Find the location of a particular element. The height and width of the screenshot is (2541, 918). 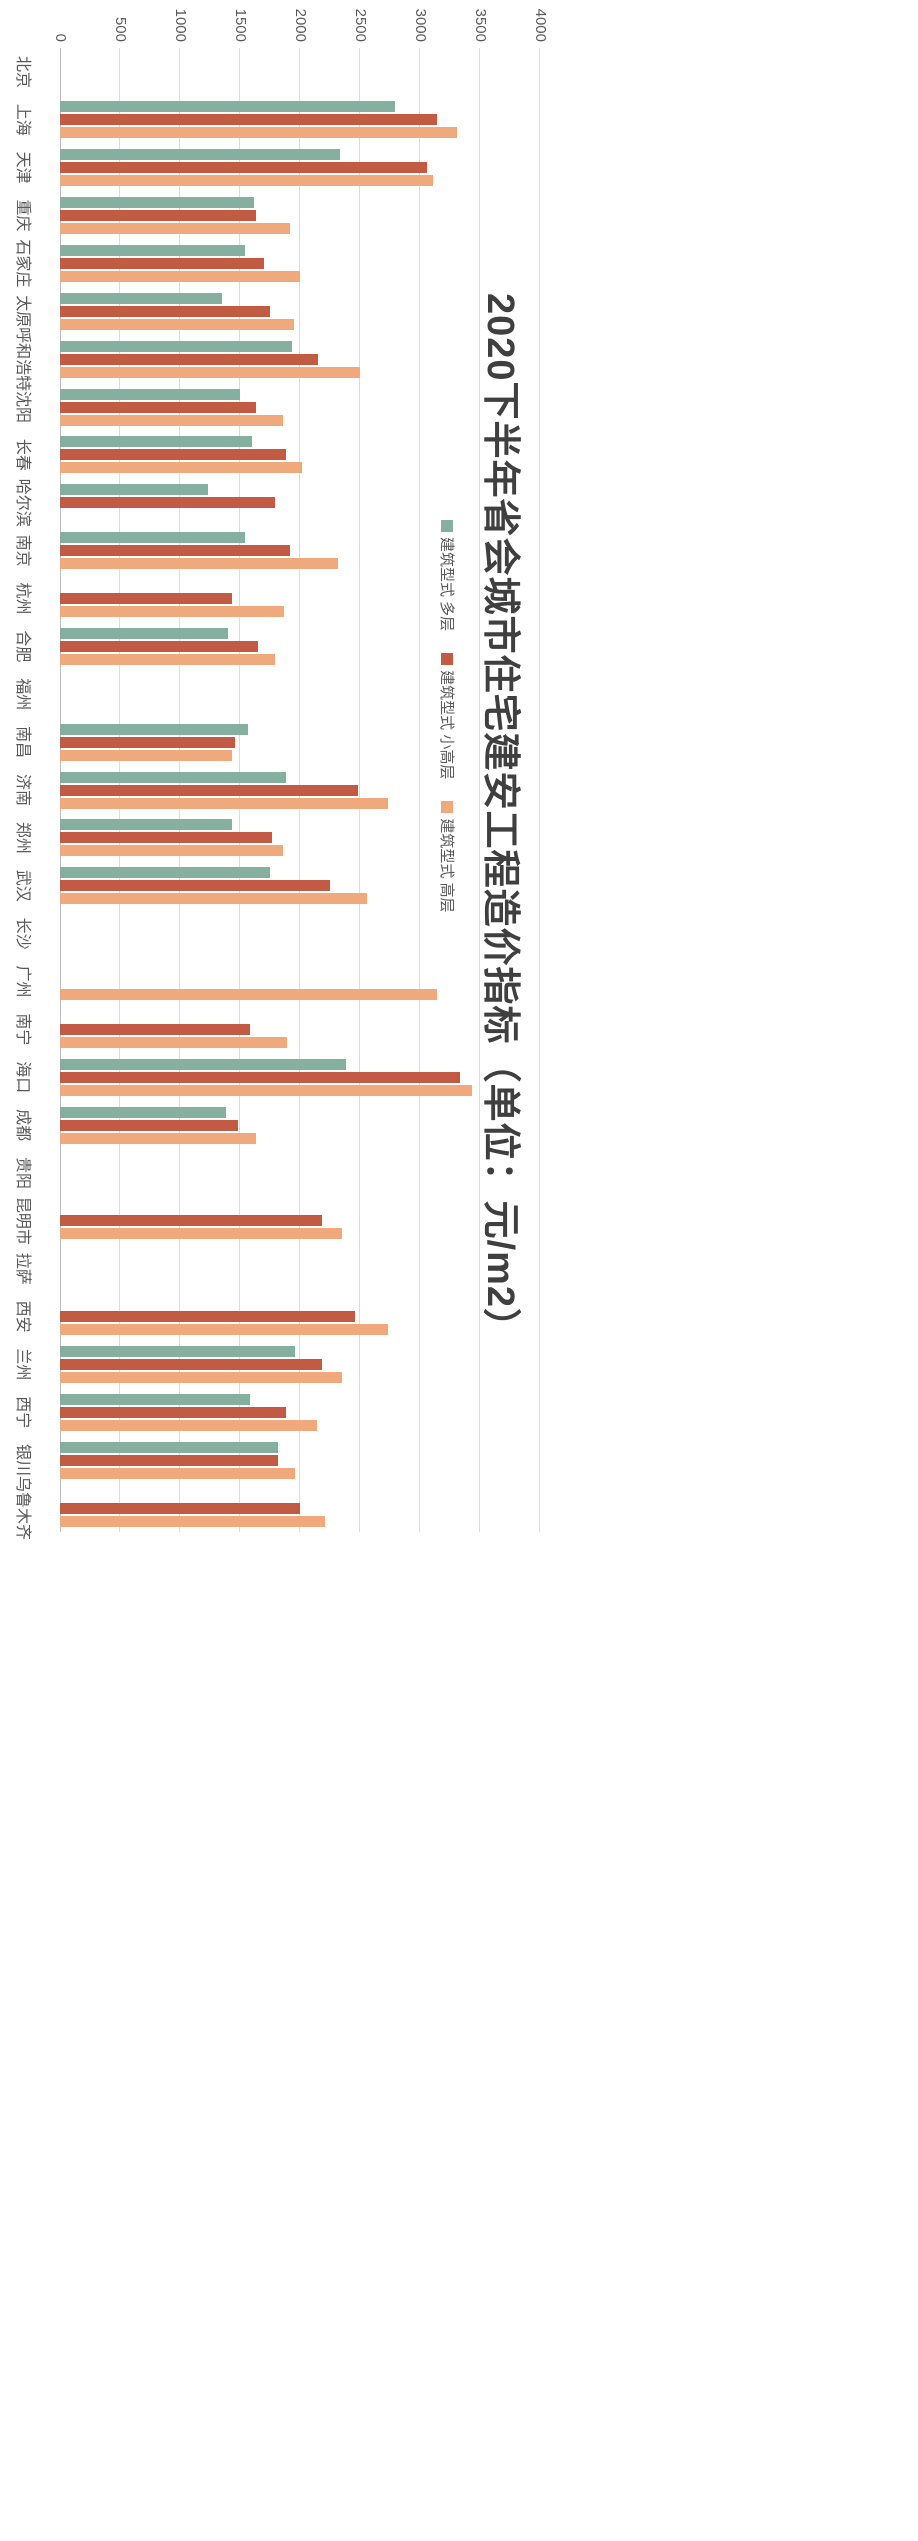

axis-tick-label: 2500 is located at coordinates (360, 25).